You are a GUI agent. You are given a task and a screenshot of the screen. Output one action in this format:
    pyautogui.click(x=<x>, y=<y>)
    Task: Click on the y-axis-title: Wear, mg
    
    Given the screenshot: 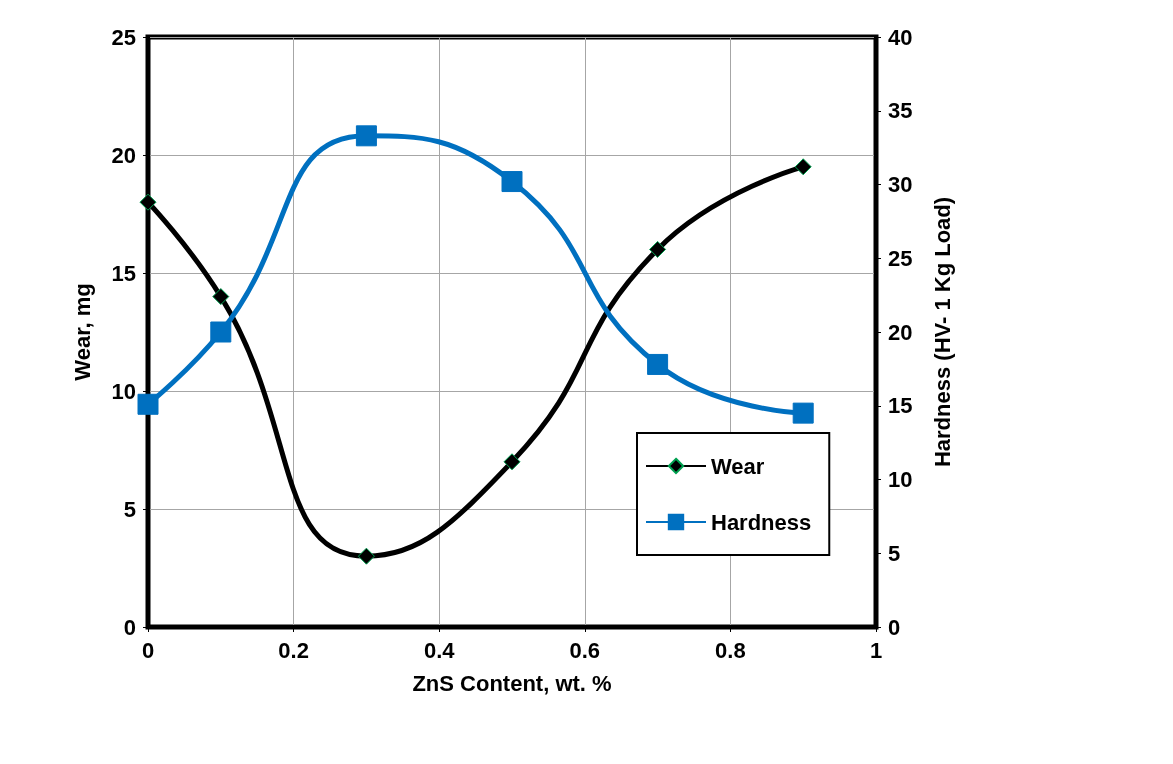 What is the action you would take?
    pyautogui.click(x=82, y=332)
    